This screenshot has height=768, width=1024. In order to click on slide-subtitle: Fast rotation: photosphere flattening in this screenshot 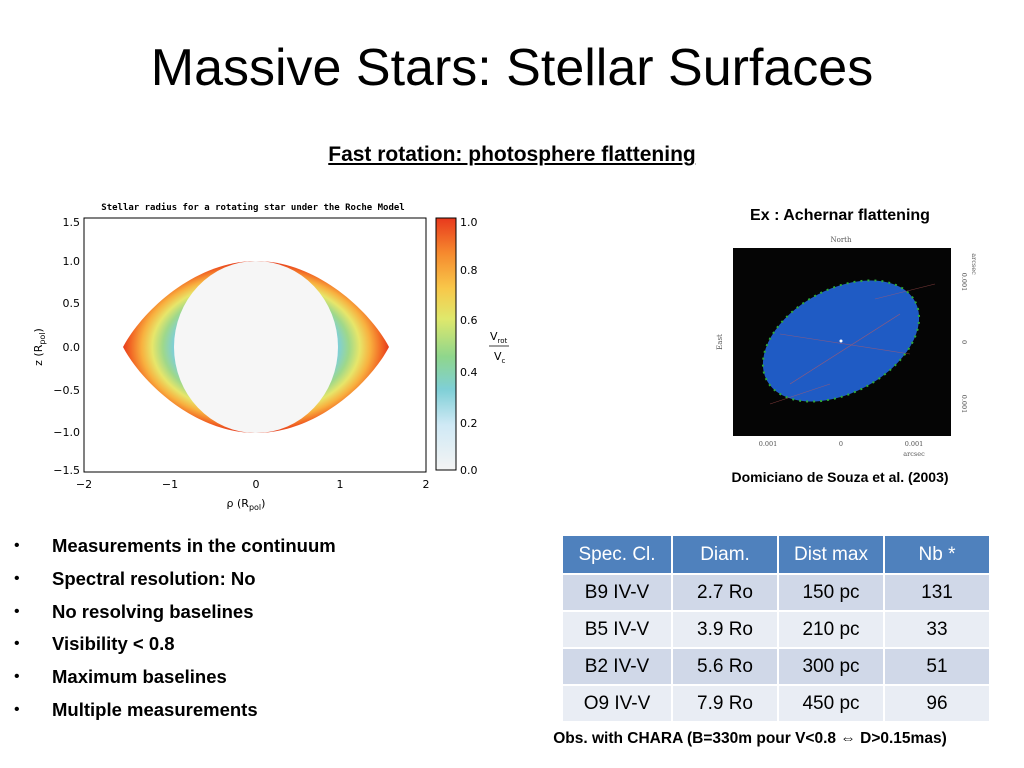, I will do `click(512, 154)`.